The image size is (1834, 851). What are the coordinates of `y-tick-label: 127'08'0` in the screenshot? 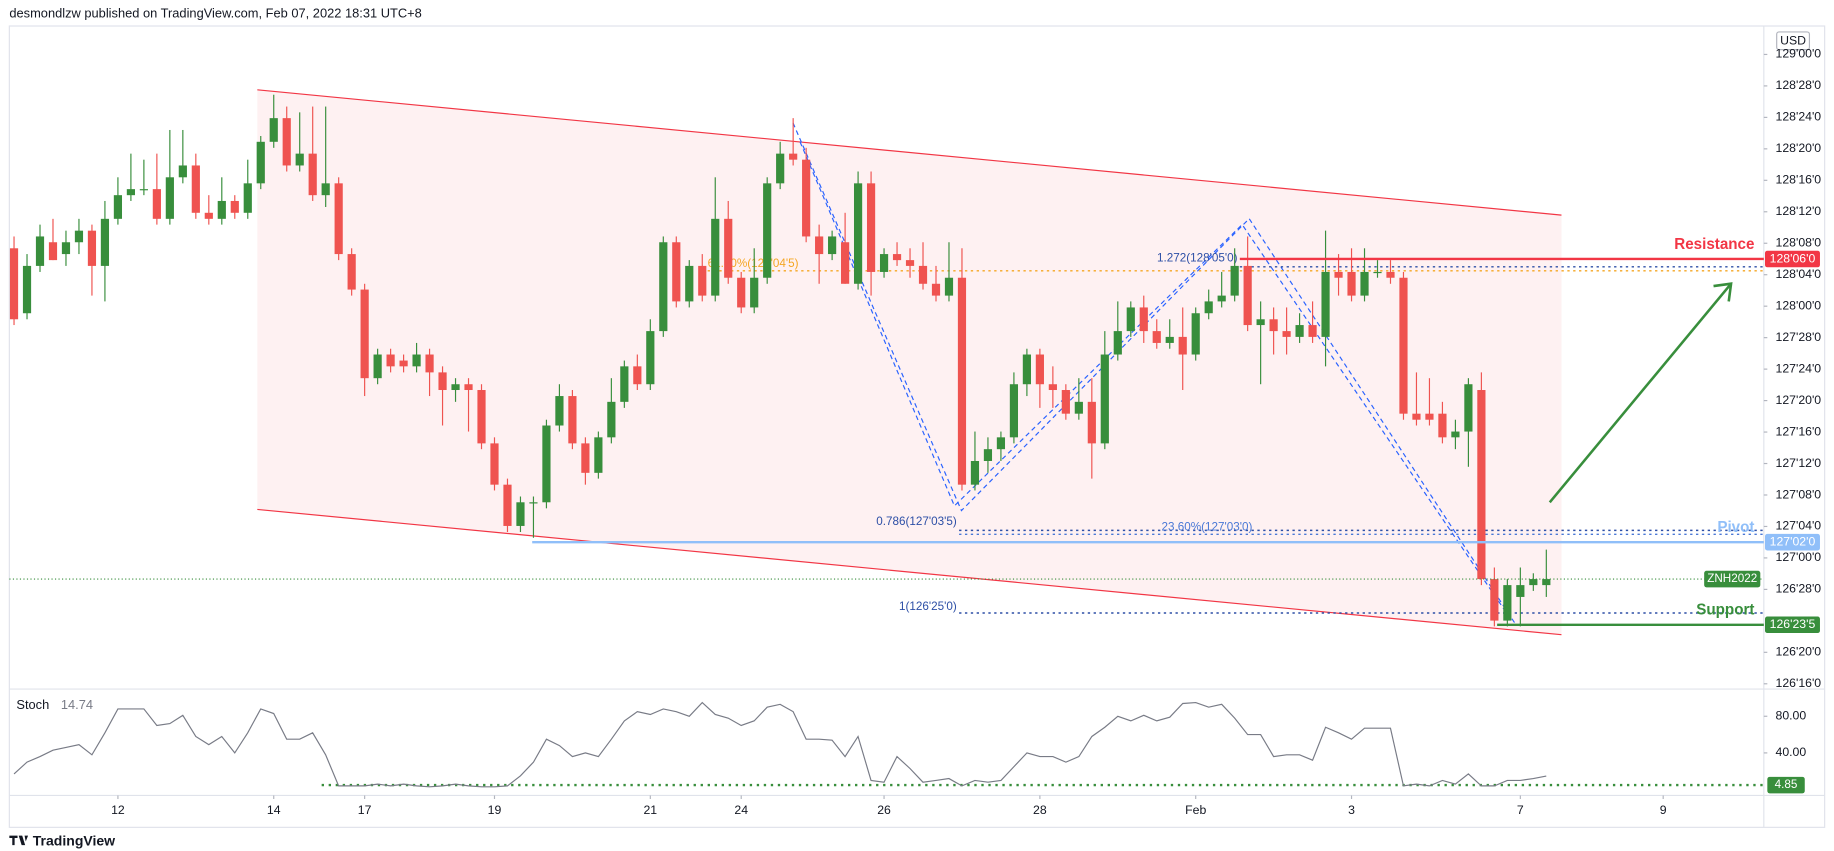 It's located at (1799, 494).